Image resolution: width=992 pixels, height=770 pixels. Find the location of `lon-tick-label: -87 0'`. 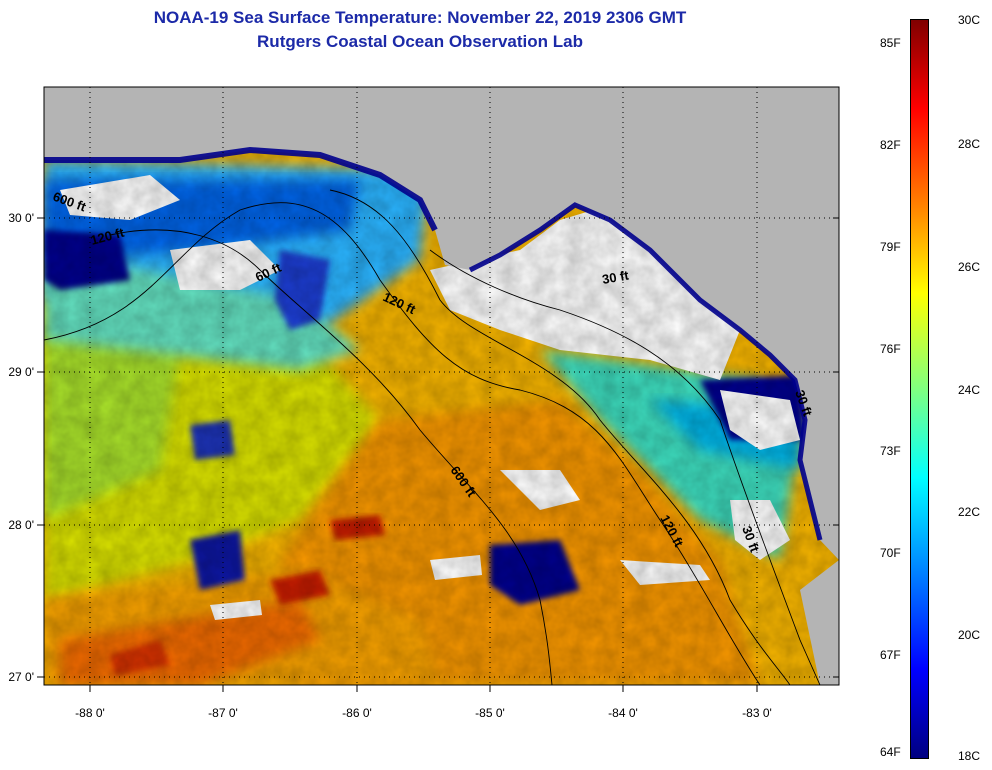

lon-tick-label: -87 0' is located at coordinates (223, 713).